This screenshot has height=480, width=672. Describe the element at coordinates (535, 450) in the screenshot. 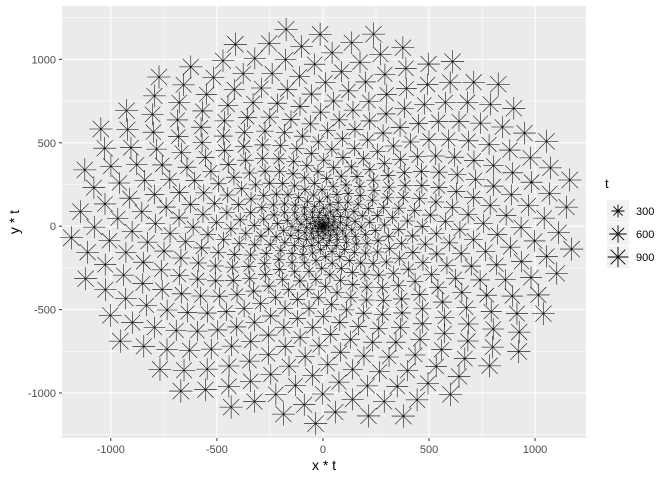

I see `x-tick-label: 1000` at that location.